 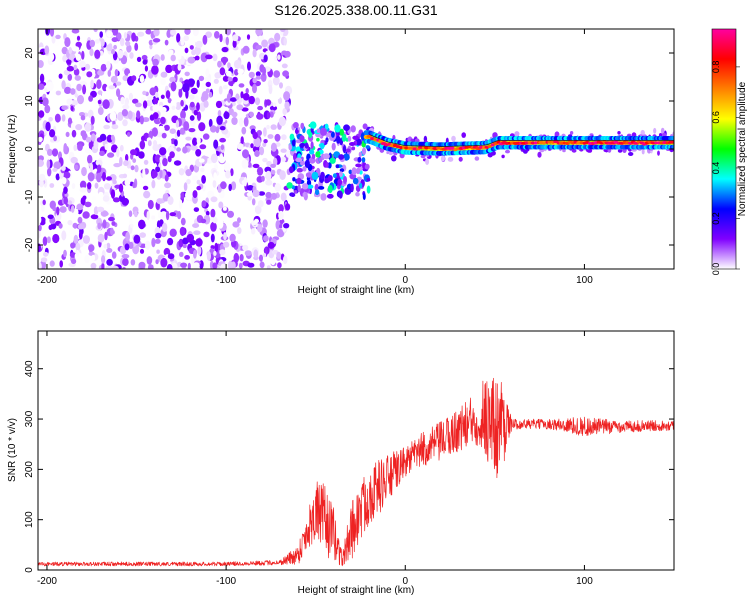 I want to click on spectrogram-y-label: Frequency (Hz), so click(x=12, y=149).